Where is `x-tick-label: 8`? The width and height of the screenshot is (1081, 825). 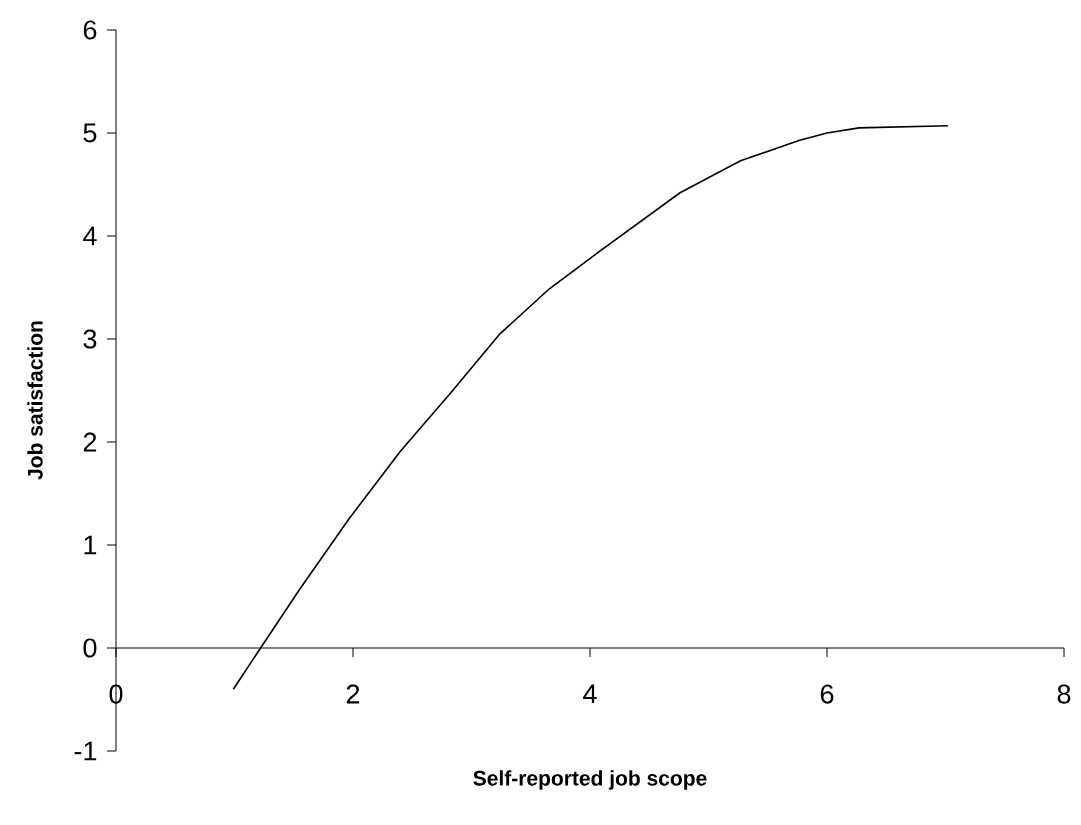
x-tick-label: 8 is located at coordinates (1064, 694).